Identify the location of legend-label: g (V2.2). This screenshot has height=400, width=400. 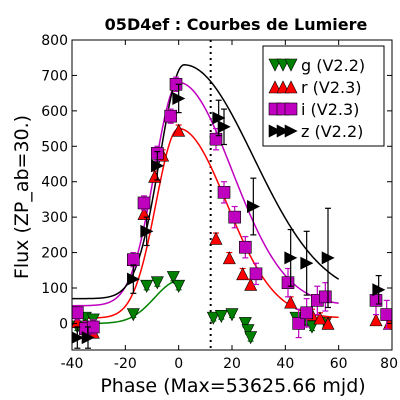
(333, 65).